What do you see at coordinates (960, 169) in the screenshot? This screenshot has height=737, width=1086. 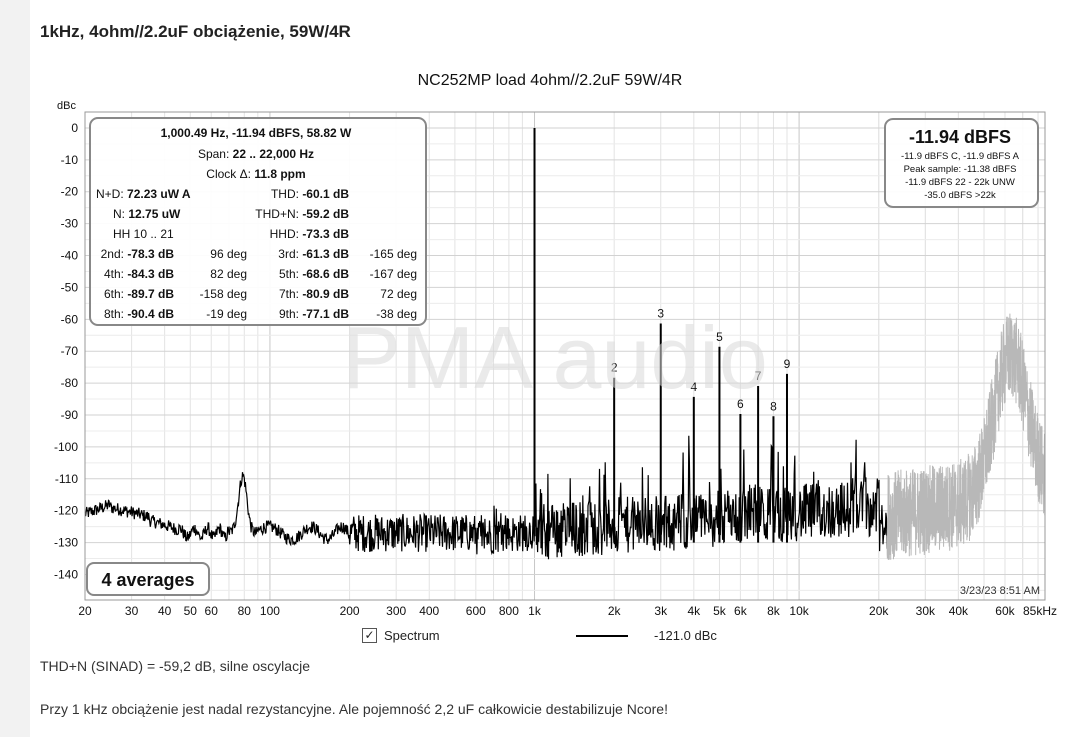 I see `level-line: Peak sample: -11.38 dBFS` at bounding box center [960, 169].